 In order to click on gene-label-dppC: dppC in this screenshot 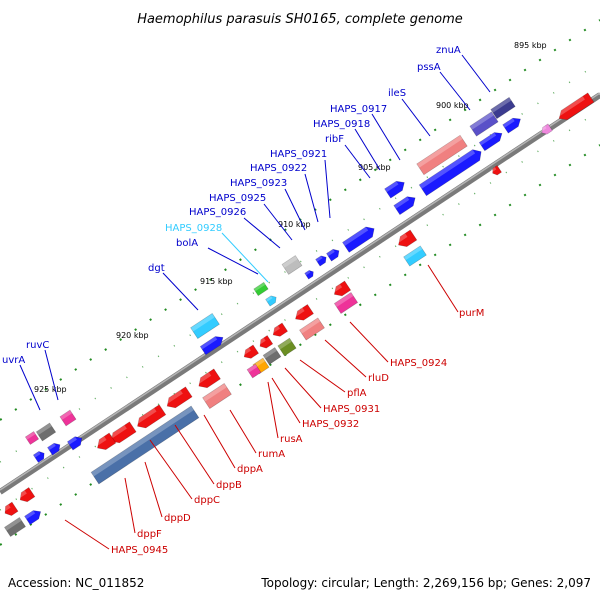, I will do `click(207, 500)`.